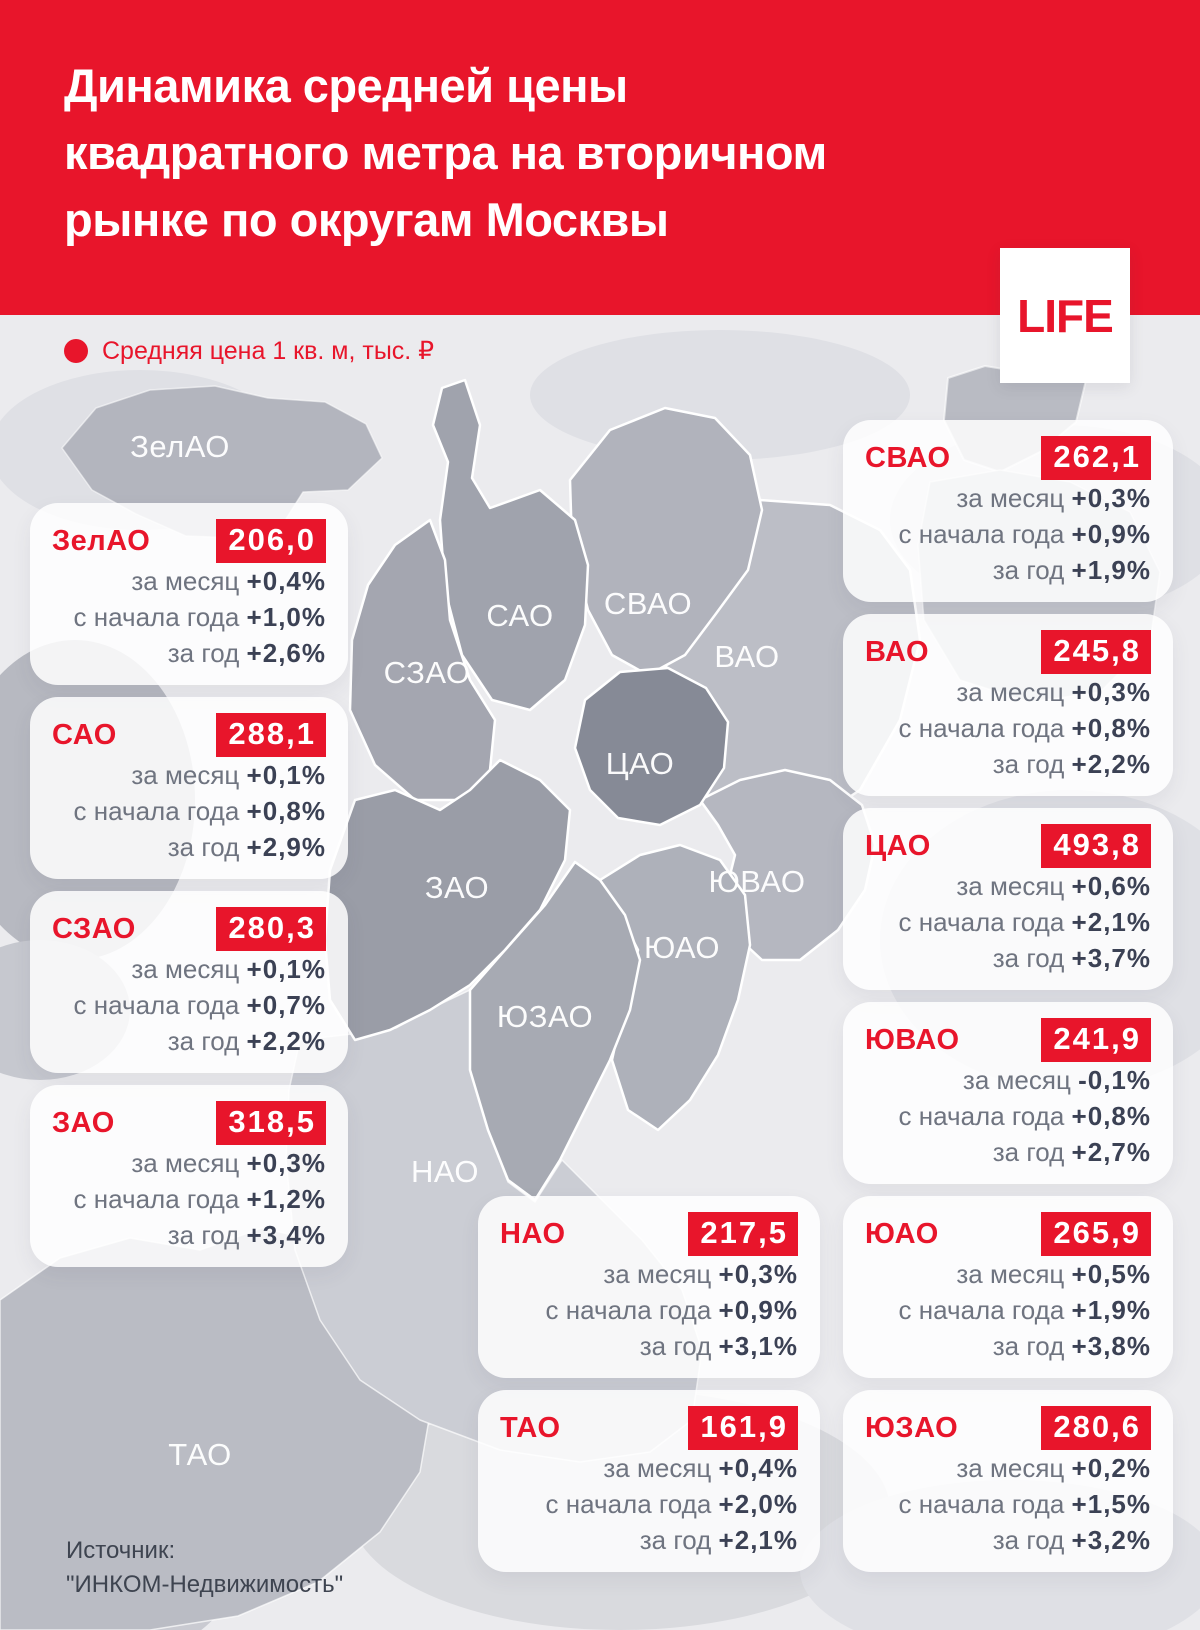 The image size is (1200, 1630). Describe the element at coordinates (271, 541) in the screenshot. I see `price-badge: 206,0` at that location.